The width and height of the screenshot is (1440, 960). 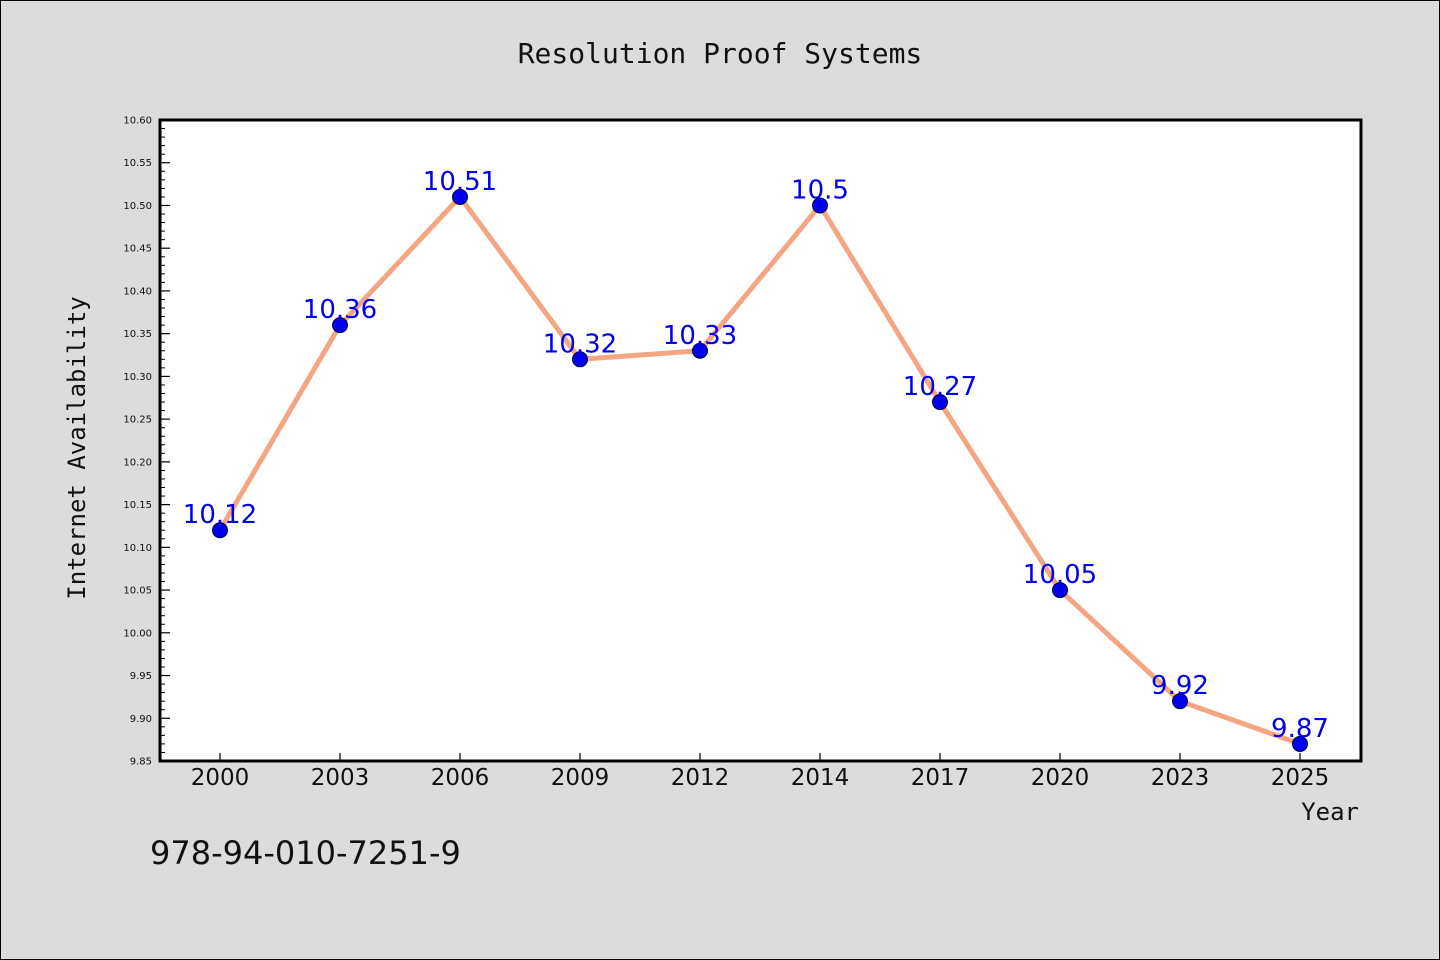 I want to click on data-label: 10.32, so click(x=580, y=344).